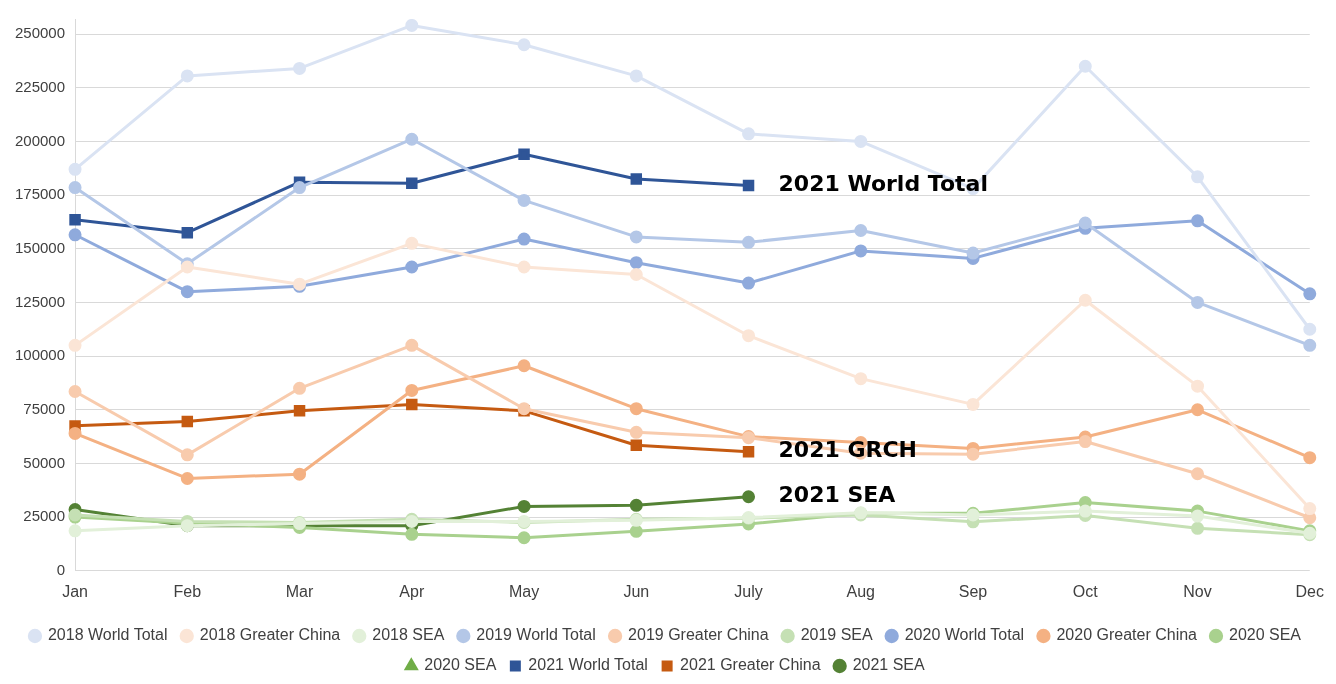  Describe the element at coordinates (1197, 591) in the screenshot. I see `x-tick-label: Nov` at that location.